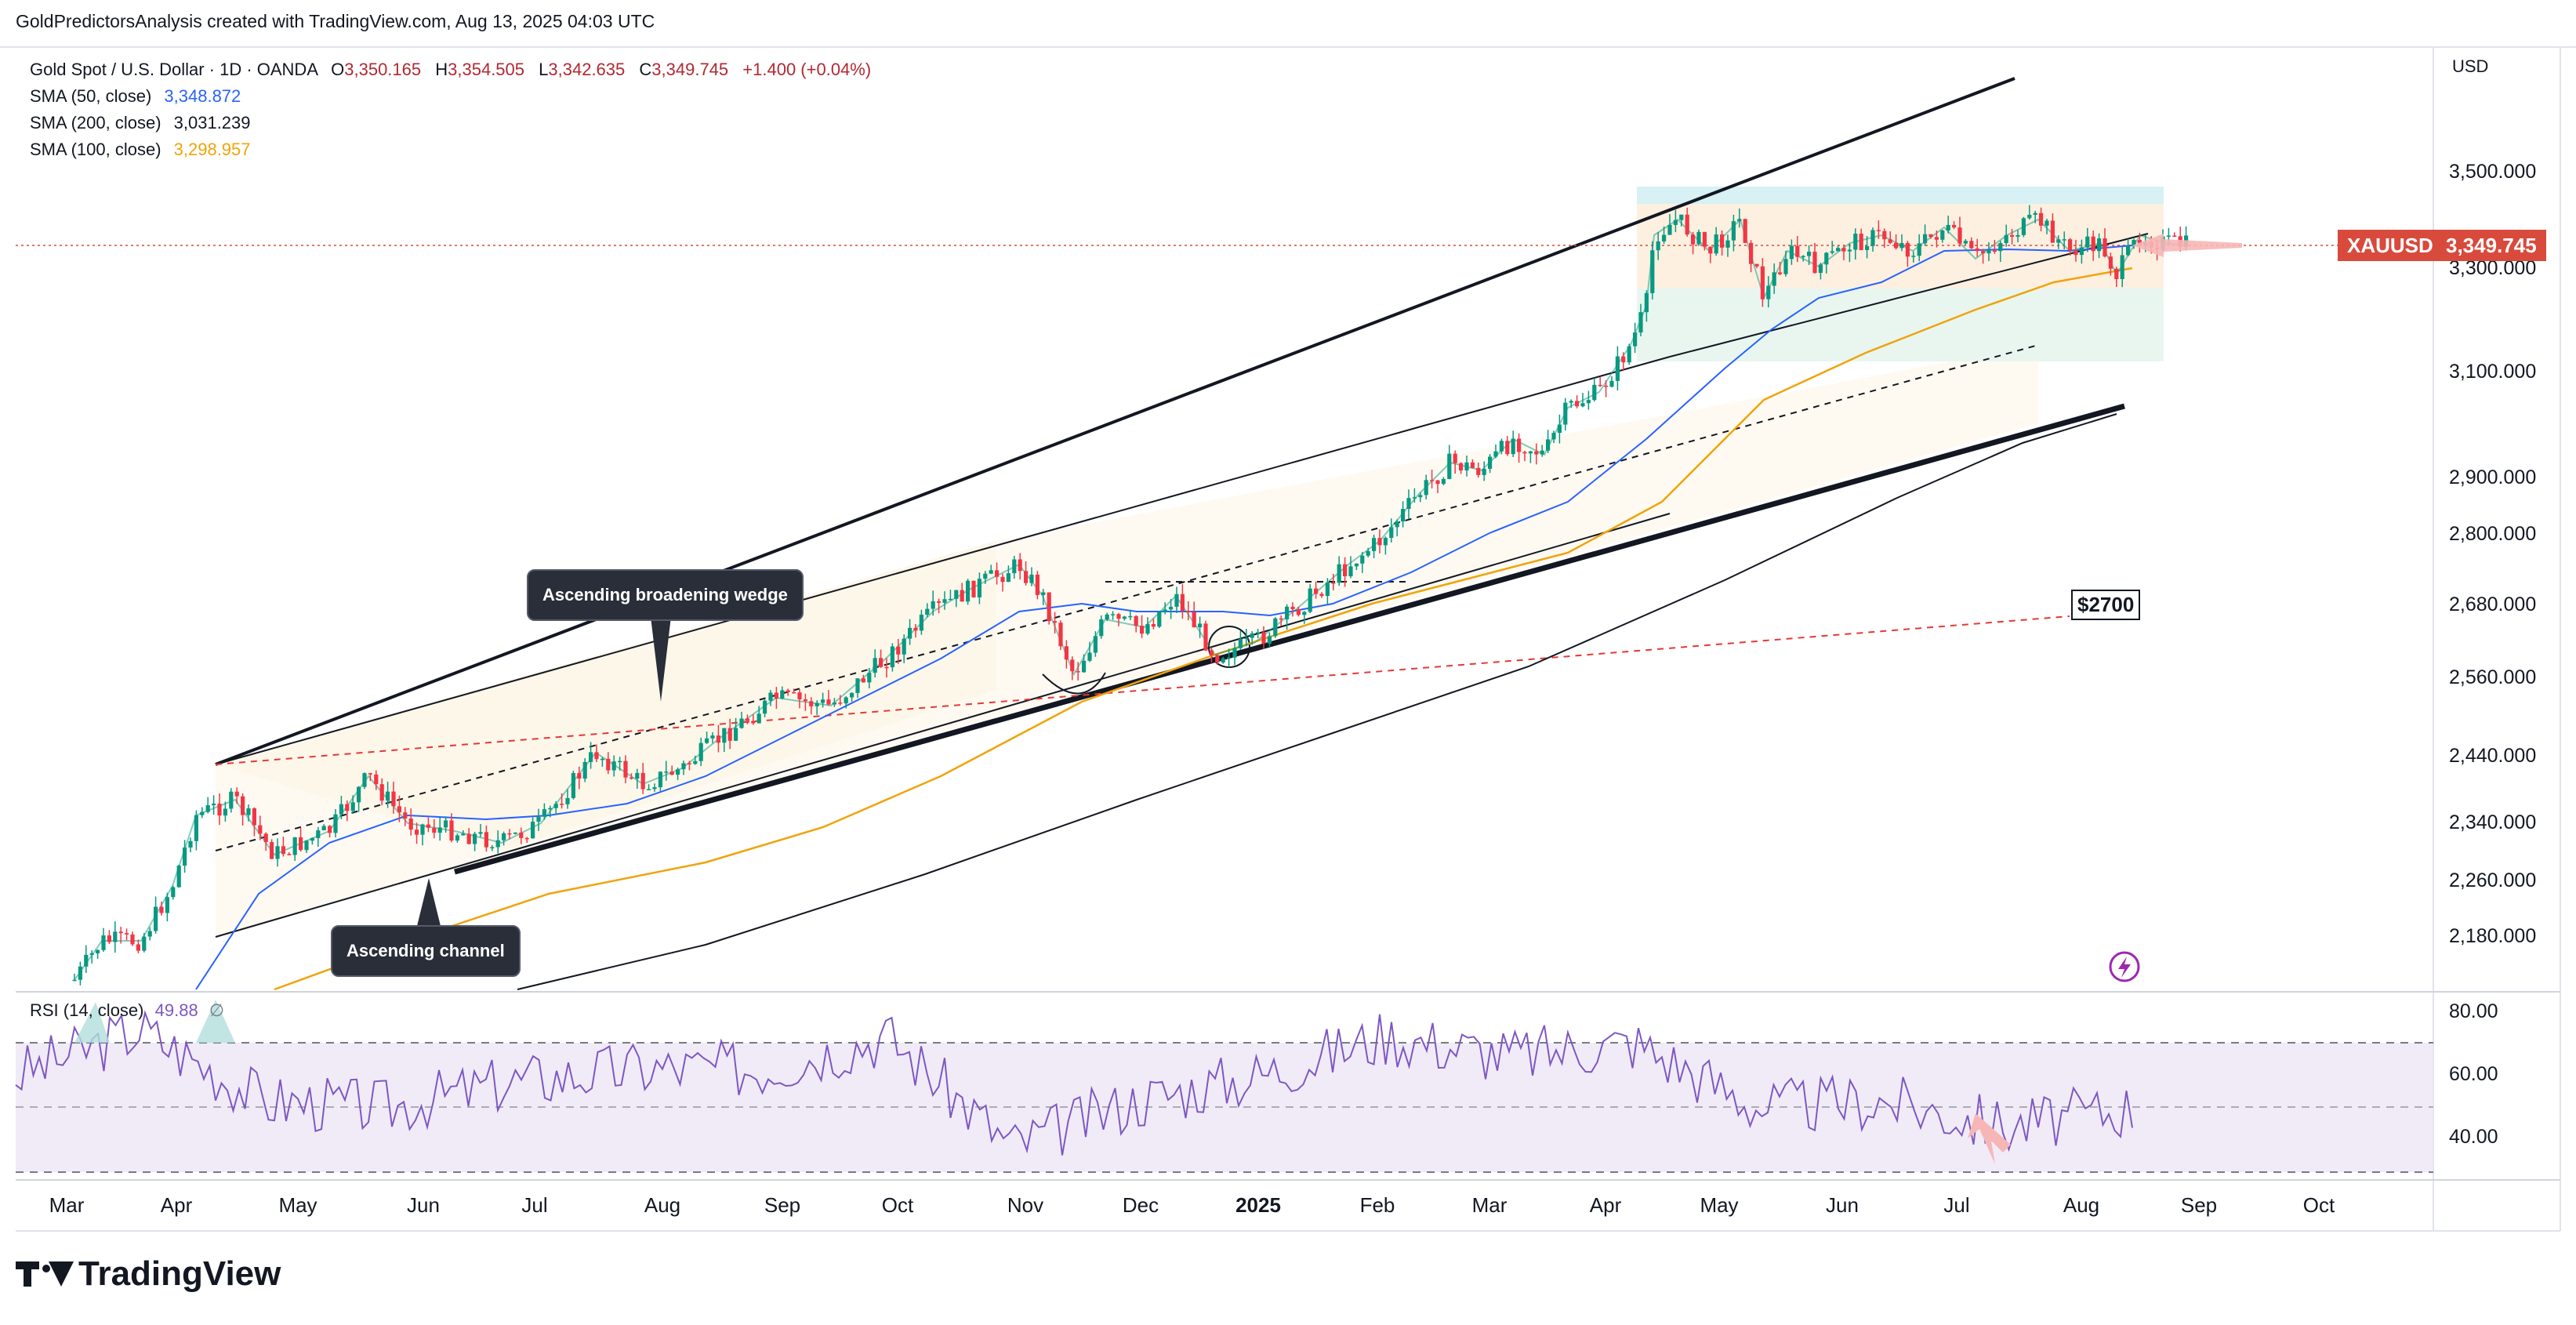  What do you see at coordinates (180, 1273) in the screenshot?
I see `tradingview-wordmark: TradingView` at bounding box center [180, 1273].